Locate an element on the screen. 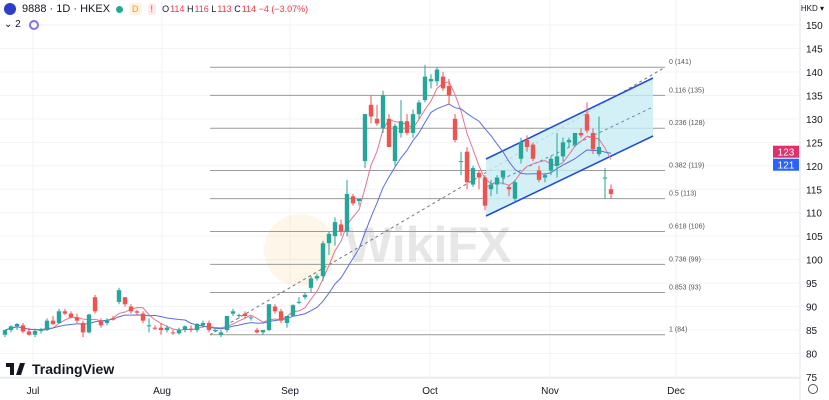 This screenshot has width=829, height=400. channel-upper-line is located at coordinates (569, 118).